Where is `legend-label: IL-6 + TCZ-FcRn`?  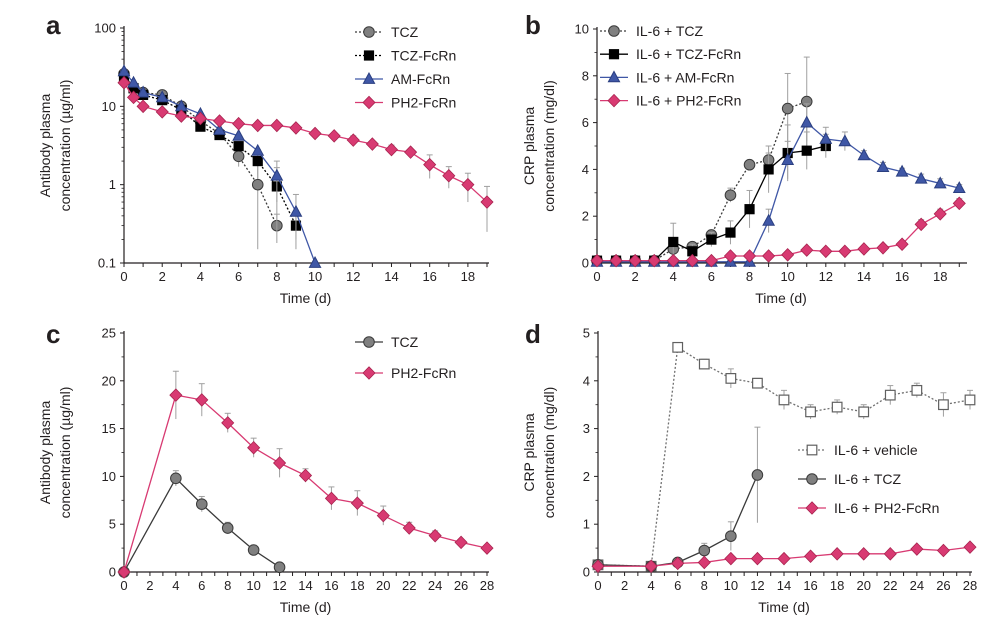
legend-label: IL-6 + TCZ-FcRn is located at coordinates (688, 54).